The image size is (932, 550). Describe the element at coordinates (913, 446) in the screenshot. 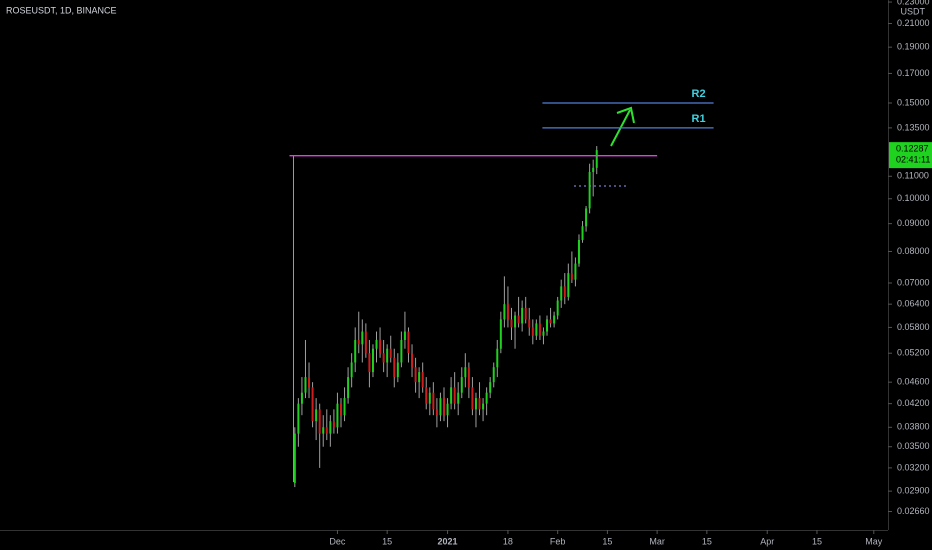

I see `y-tick-label: 0.03500` at that location.